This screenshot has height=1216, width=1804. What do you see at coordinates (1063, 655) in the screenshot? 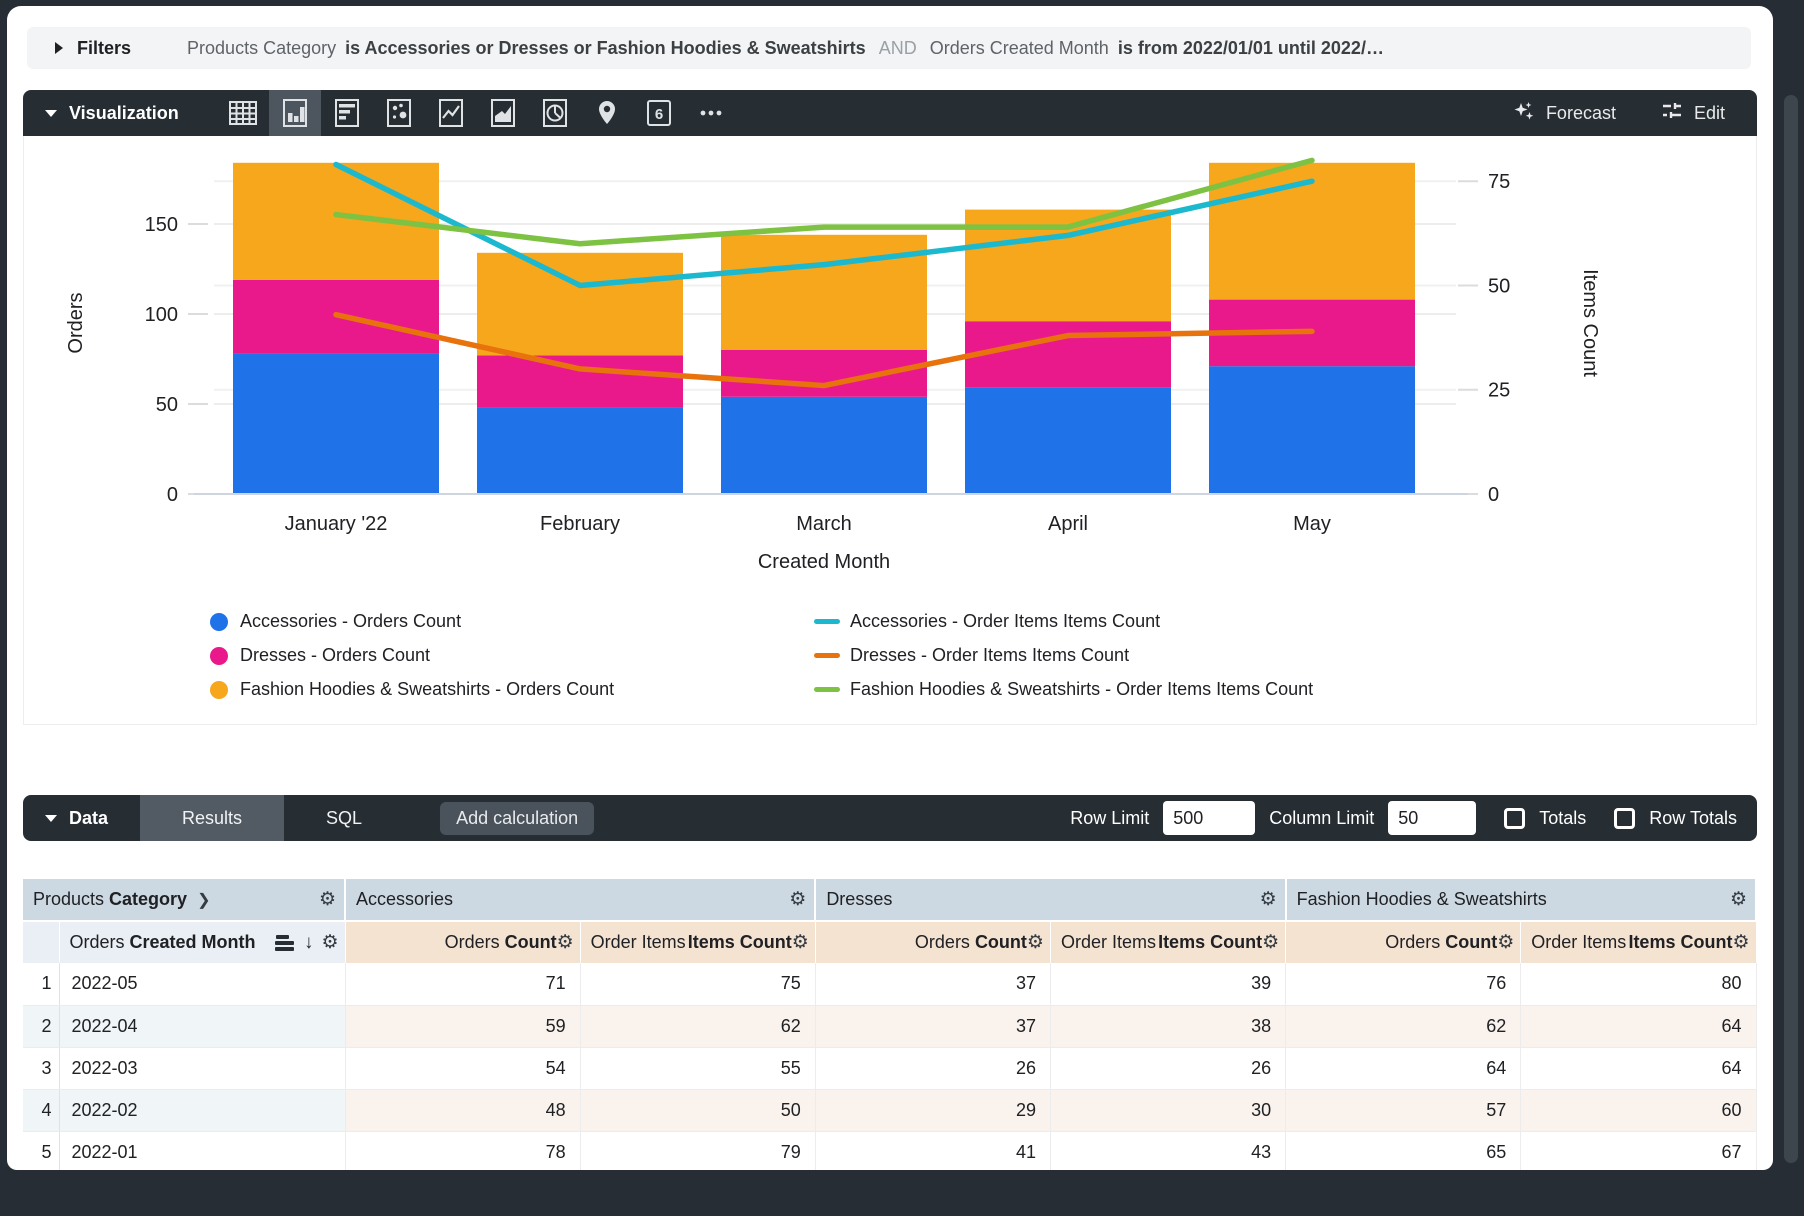
I see `legend-item: Dresses - Order Items Items Count` at bounding box center [1063, 655].